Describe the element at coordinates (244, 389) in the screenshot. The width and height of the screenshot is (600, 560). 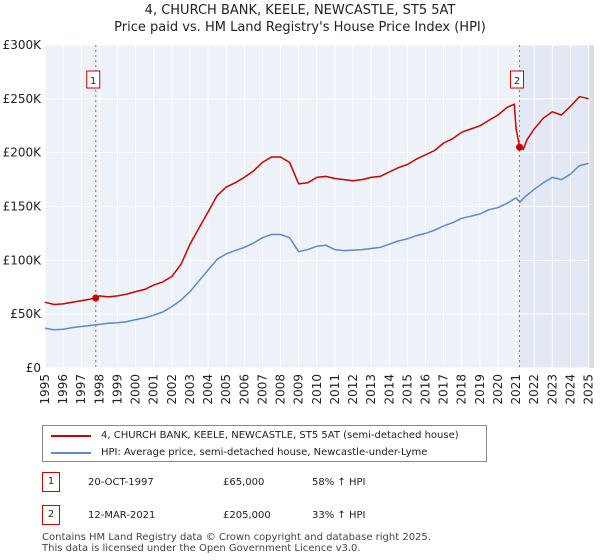
I see `x-tick-label: 2006` at that location.